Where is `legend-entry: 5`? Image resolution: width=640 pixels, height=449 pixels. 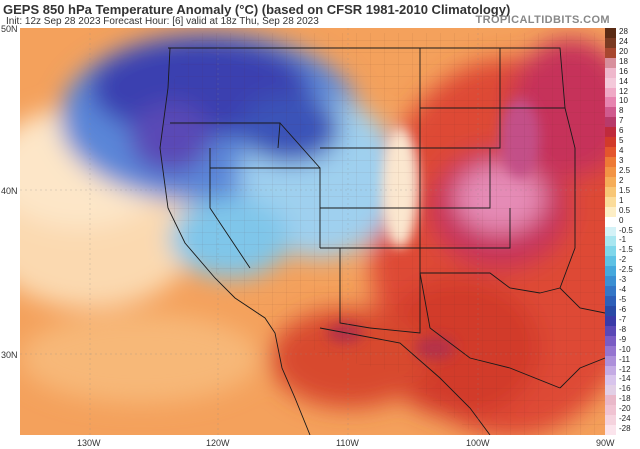 legend-entry: 5 is located at coordinates (622, 142).